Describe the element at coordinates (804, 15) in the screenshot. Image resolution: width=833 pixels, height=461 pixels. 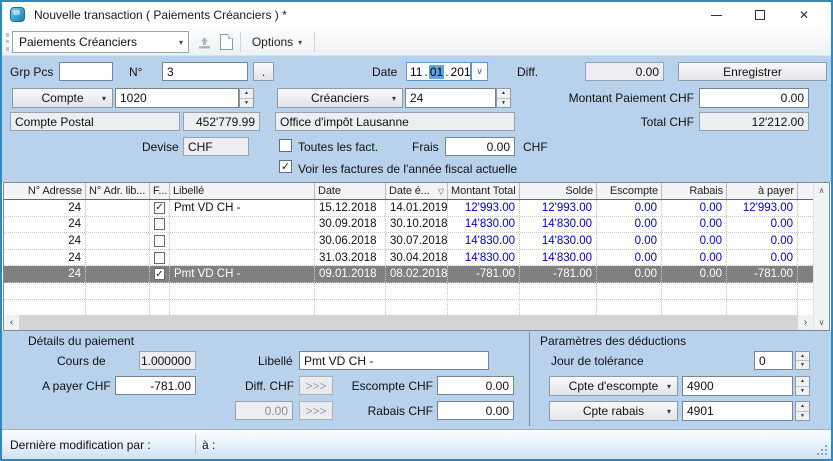
I see `close-button: ✕` at that location.